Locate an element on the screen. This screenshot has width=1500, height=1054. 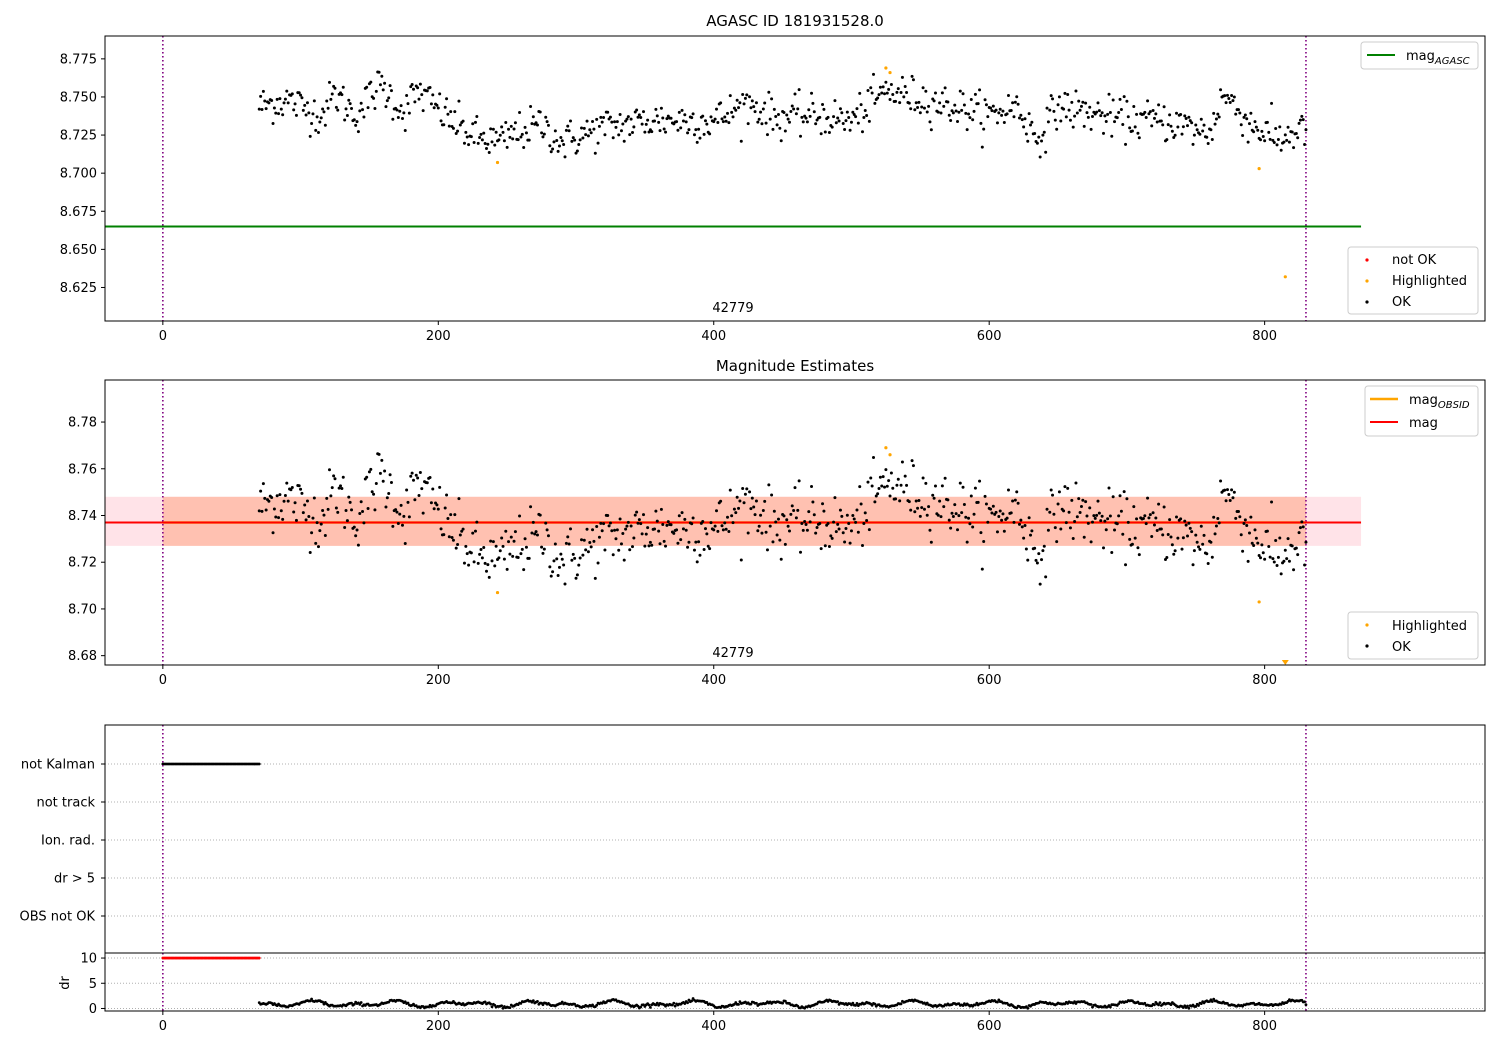
panel-agasc-obsid-label: 42779 is located at coordinates (732, 308).